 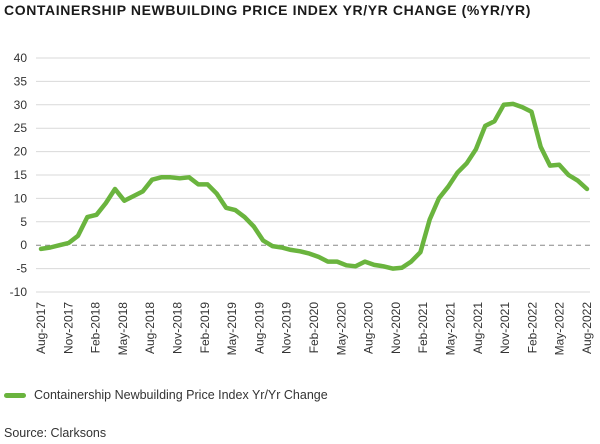 What do you see at coordinates (15, 395) in the screenshot?
I see `legend-swatch` at bounding box center [15, 395].